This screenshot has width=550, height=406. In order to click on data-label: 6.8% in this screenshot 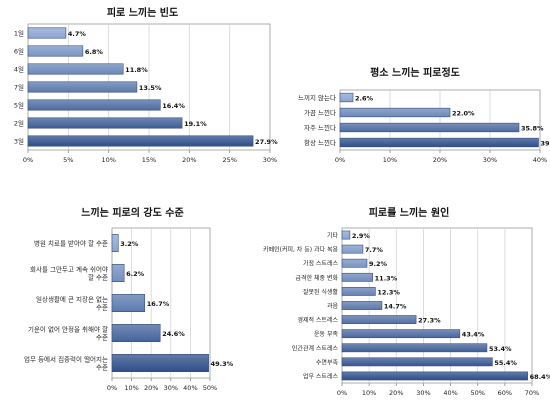, I will do `click(94, 52)`.